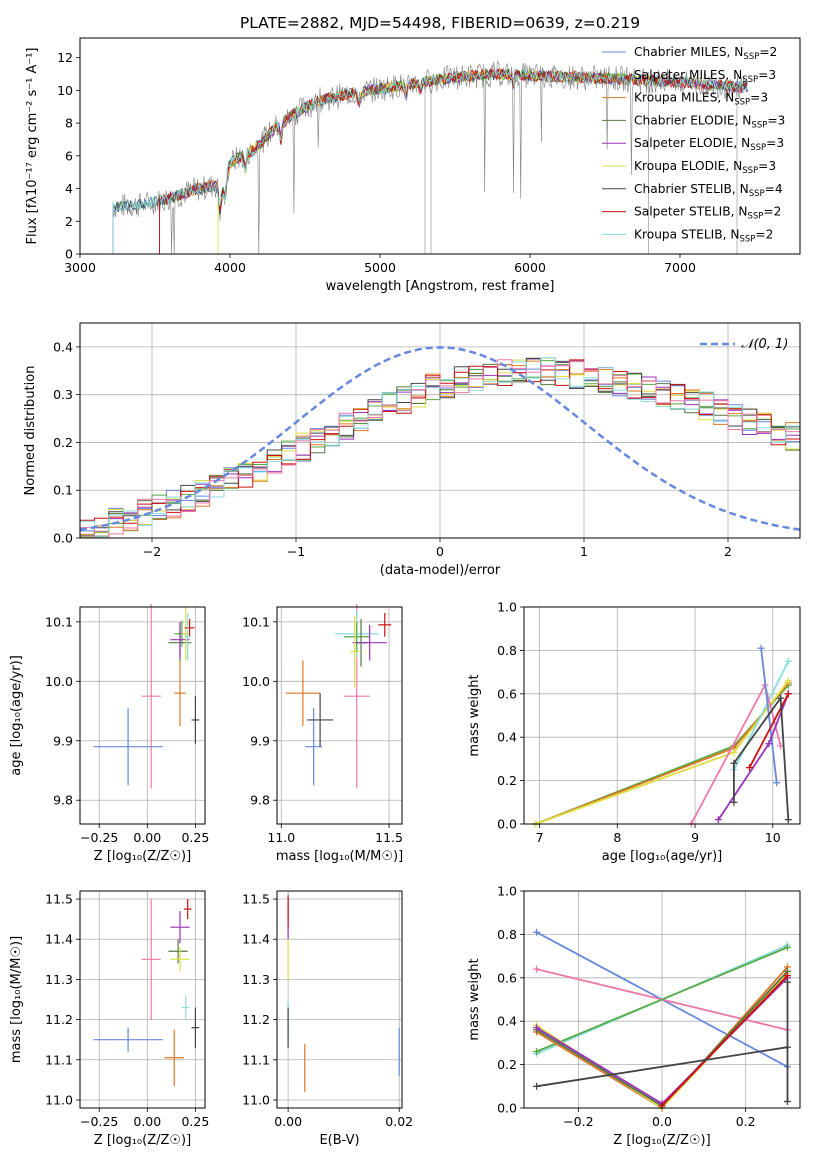 Image resolution: width=819 pixels, height=1170 pixels. Describe the element at coordinates (389, 837) in the screenshot. I see `x-tick-label: 11.5` at that location.